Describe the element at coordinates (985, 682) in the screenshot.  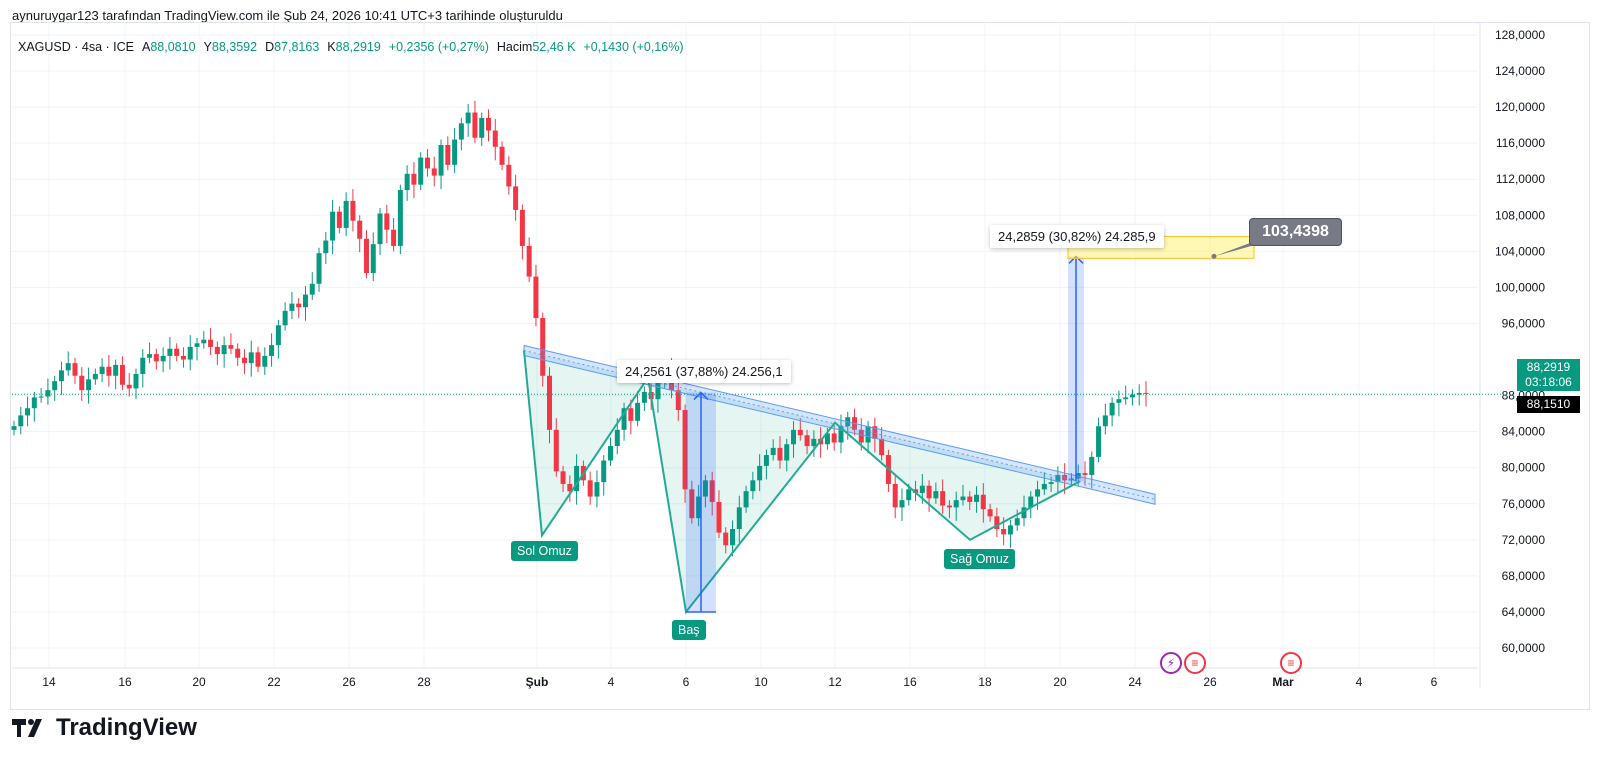
I see `time-tick-label: 18` at that location.